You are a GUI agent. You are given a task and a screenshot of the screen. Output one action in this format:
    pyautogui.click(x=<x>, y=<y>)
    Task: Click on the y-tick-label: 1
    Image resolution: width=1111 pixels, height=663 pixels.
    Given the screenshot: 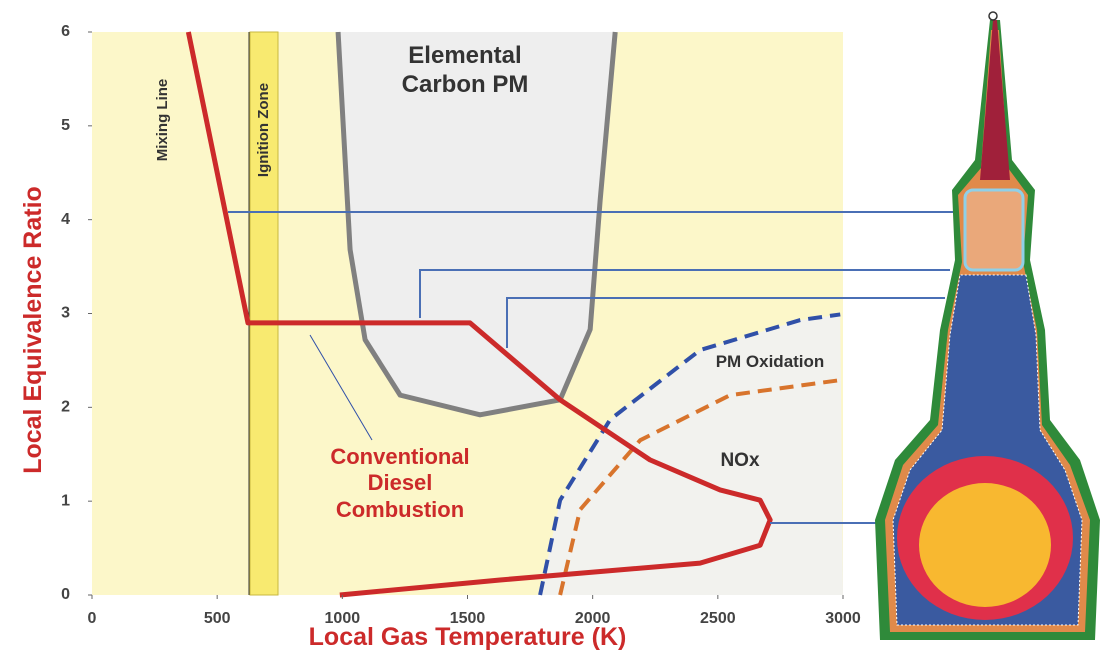 What is the action you would take?
    pyautogui.click(x=65, y=500)
    